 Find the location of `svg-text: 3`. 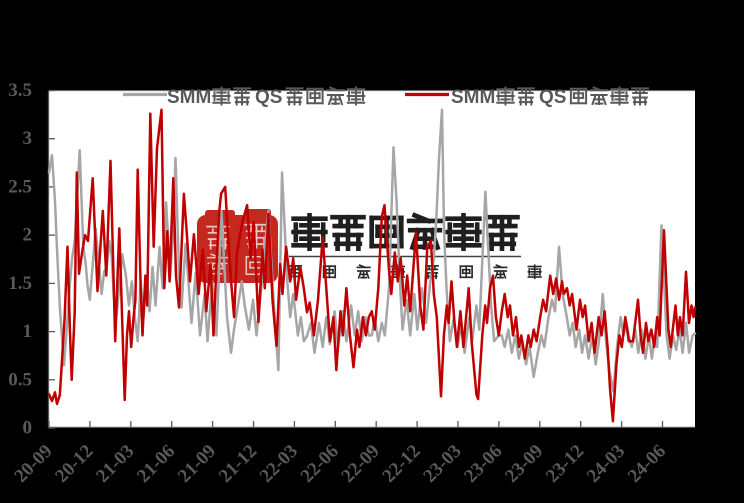

svg-text: 3 is located at coordinates (28, 138).